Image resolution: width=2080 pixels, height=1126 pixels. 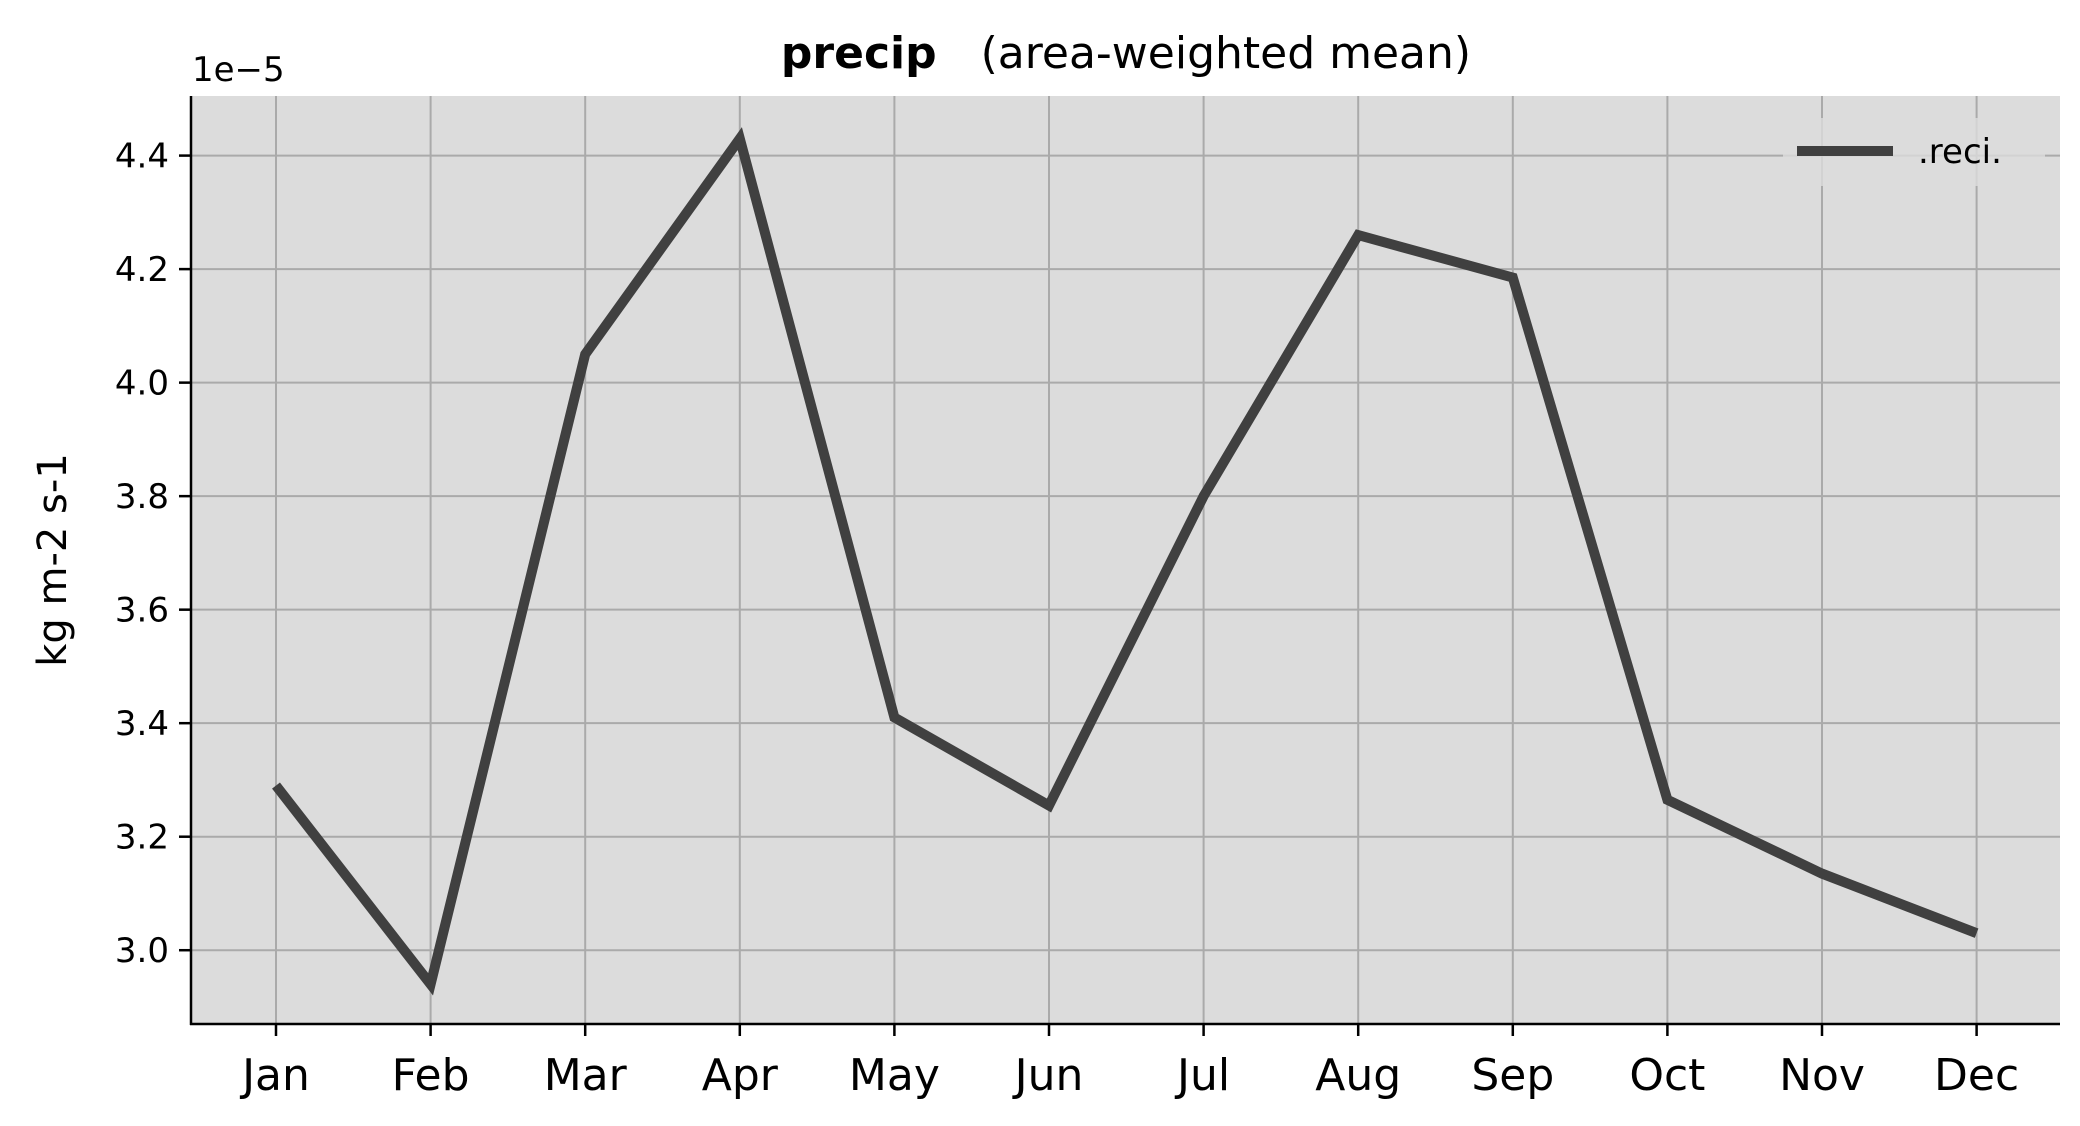 I want to click on y-tick-label: 3.2, so click(x=142, y=838).